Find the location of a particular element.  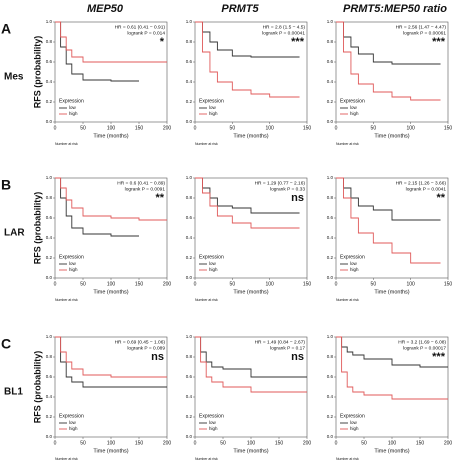

significance: ** is located at coordinates (440, 198).